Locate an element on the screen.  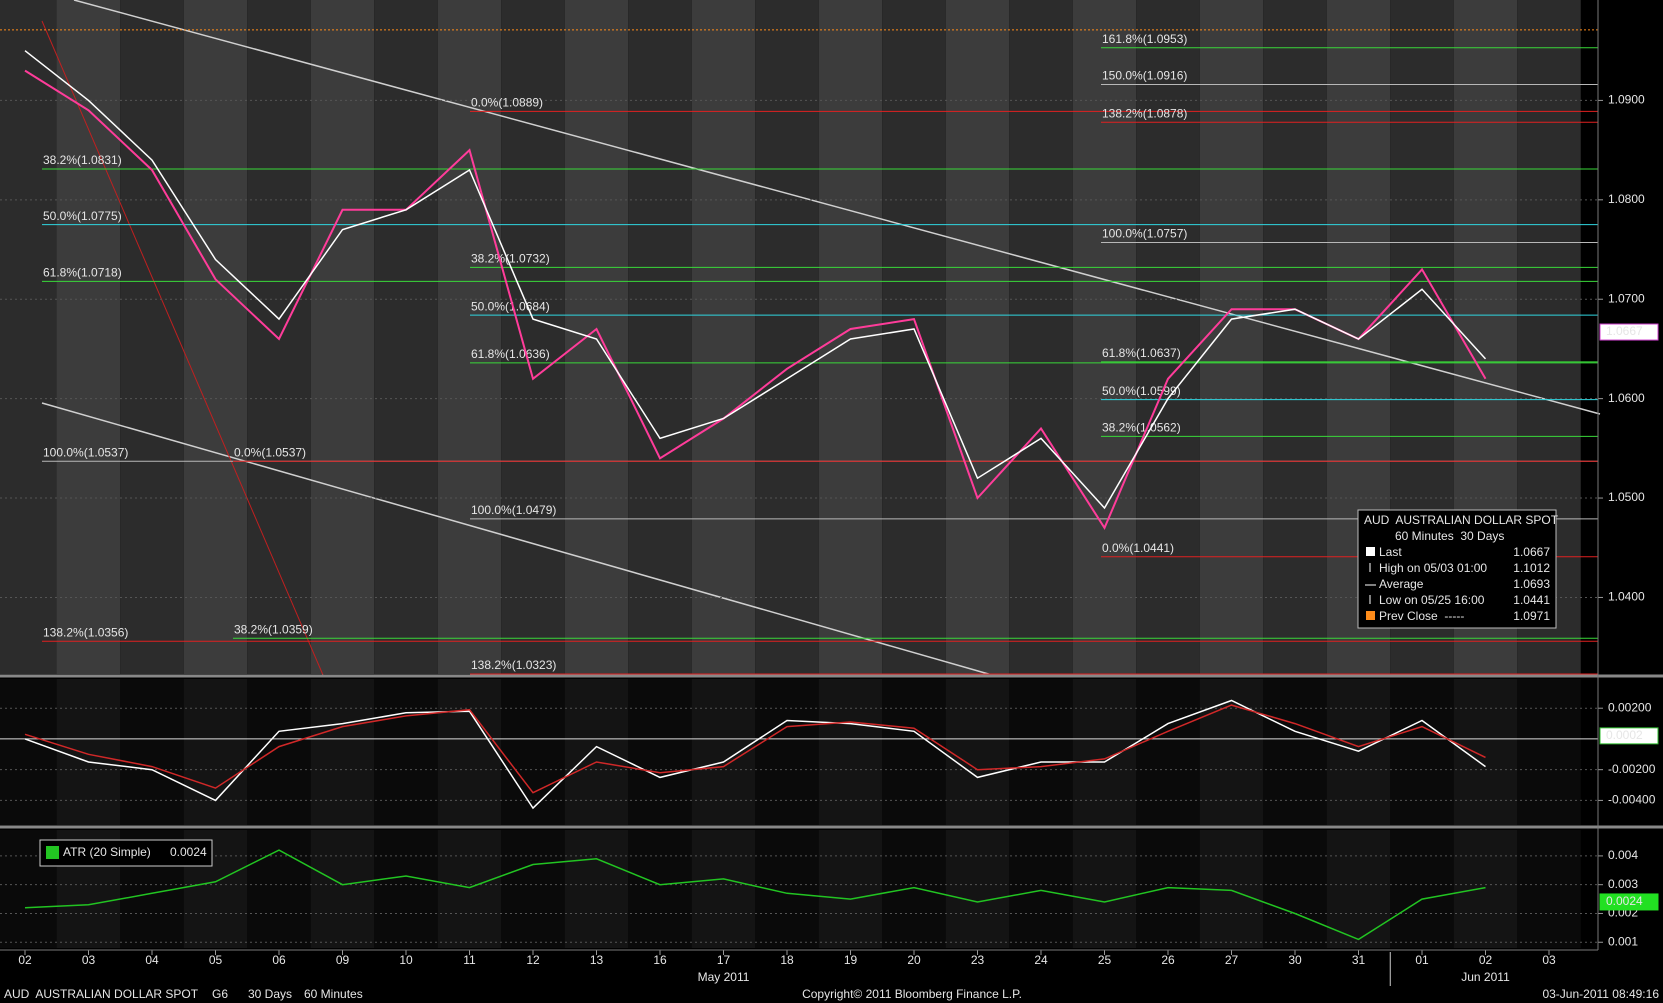
x-tick-label: 11 is located at coordinates (469, 960).